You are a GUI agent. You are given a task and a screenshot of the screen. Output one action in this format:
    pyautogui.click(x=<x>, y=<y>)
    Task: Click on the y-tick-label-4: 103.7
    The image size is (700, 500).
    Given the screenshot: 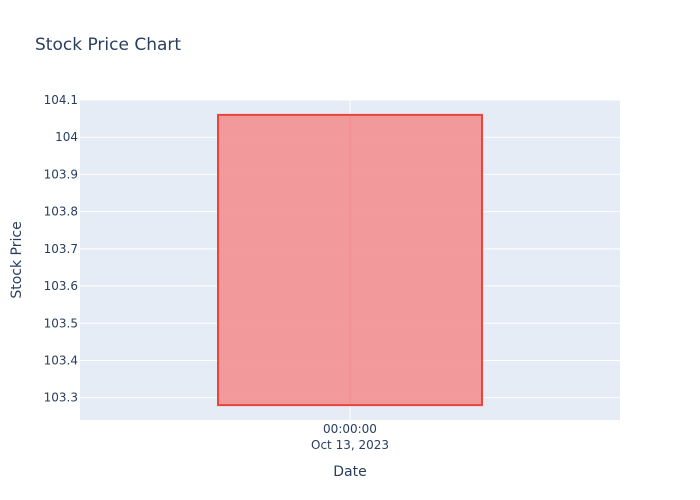 What is the action you would take?
    pyautogui.click(x=61, y=249)
    